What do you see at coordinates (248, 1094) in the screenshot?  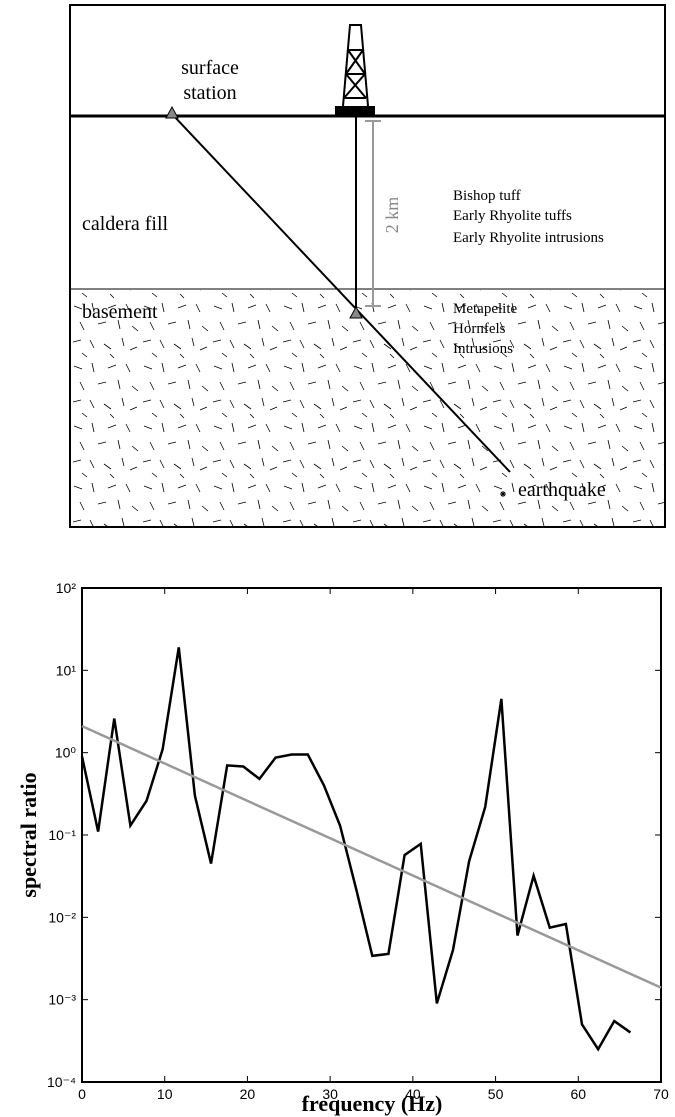 I see `x-tick-label: 20` at bounding box center [248, 1094].